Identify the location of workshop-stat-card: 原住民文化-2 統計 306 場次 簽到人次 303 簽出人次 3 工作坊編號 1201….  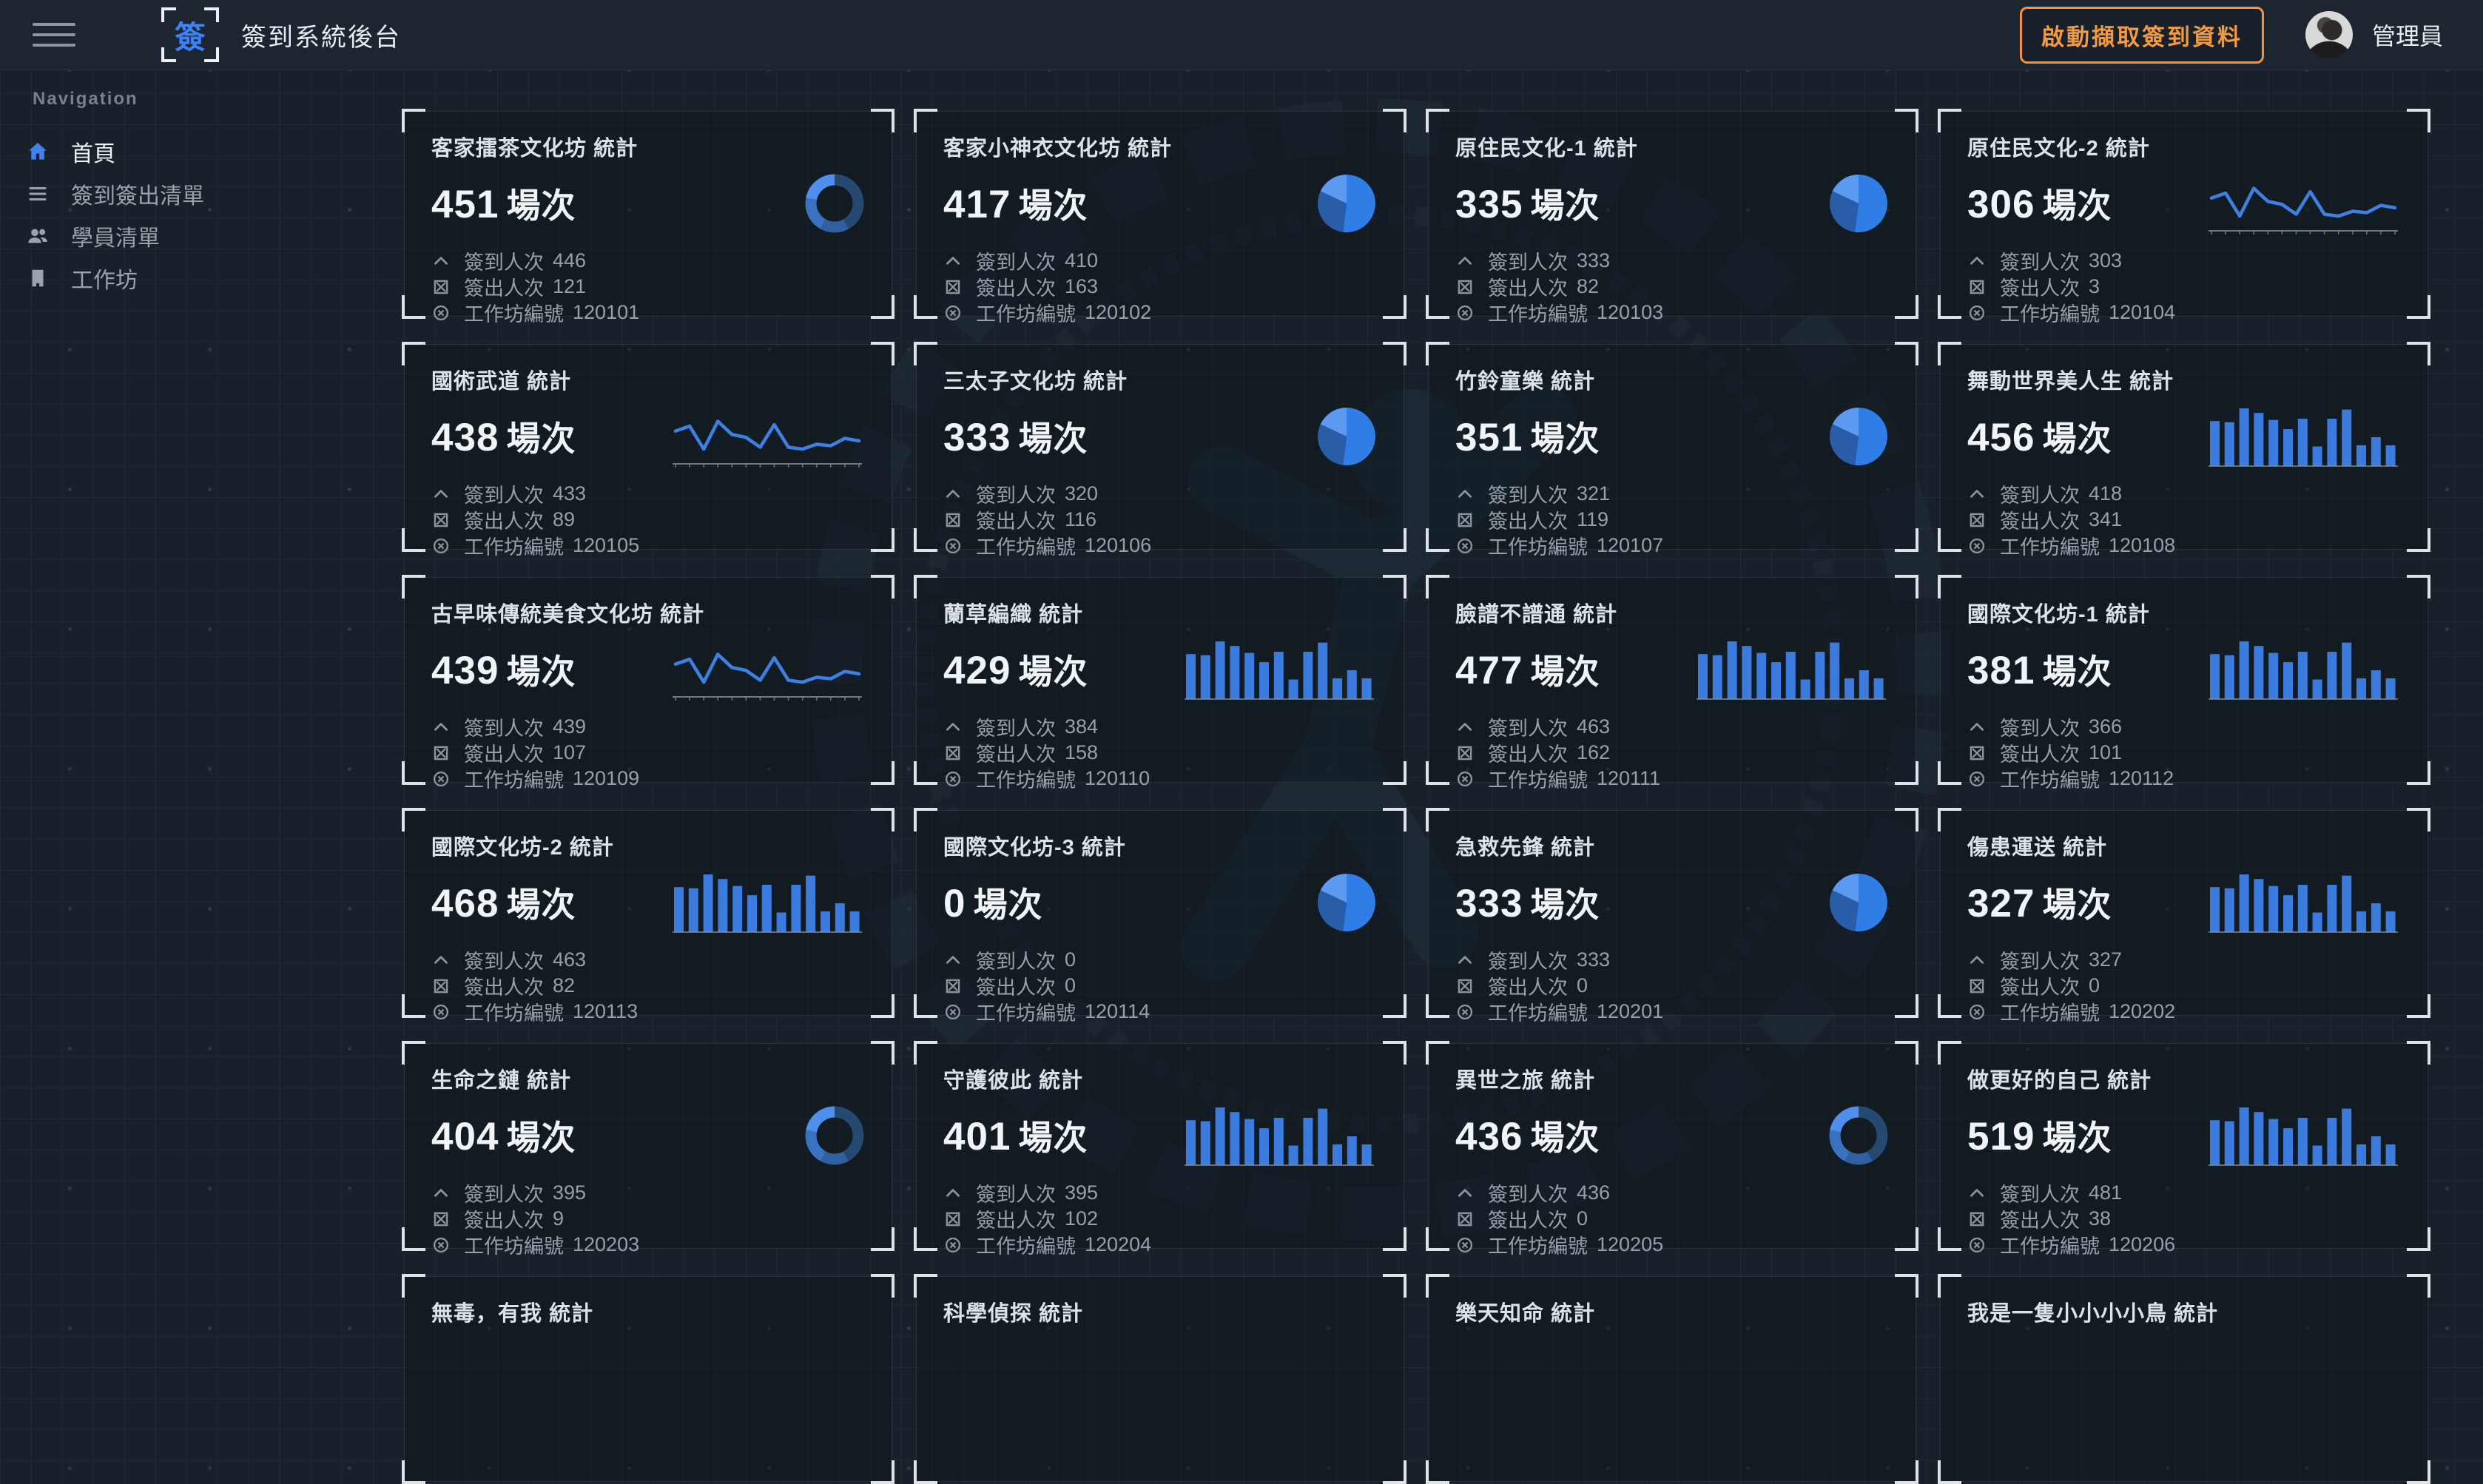
(2184, 217).